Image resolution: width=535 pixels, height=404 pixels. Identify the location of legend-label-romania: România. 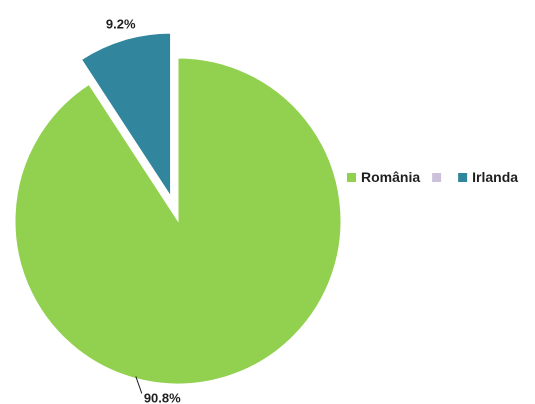
(390, 177).